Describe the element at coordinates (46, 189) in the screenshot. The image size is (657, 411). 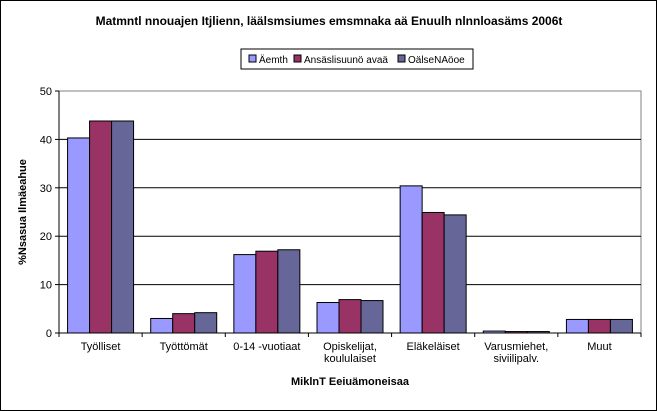
I see `y-tick-label: 30` at that location.